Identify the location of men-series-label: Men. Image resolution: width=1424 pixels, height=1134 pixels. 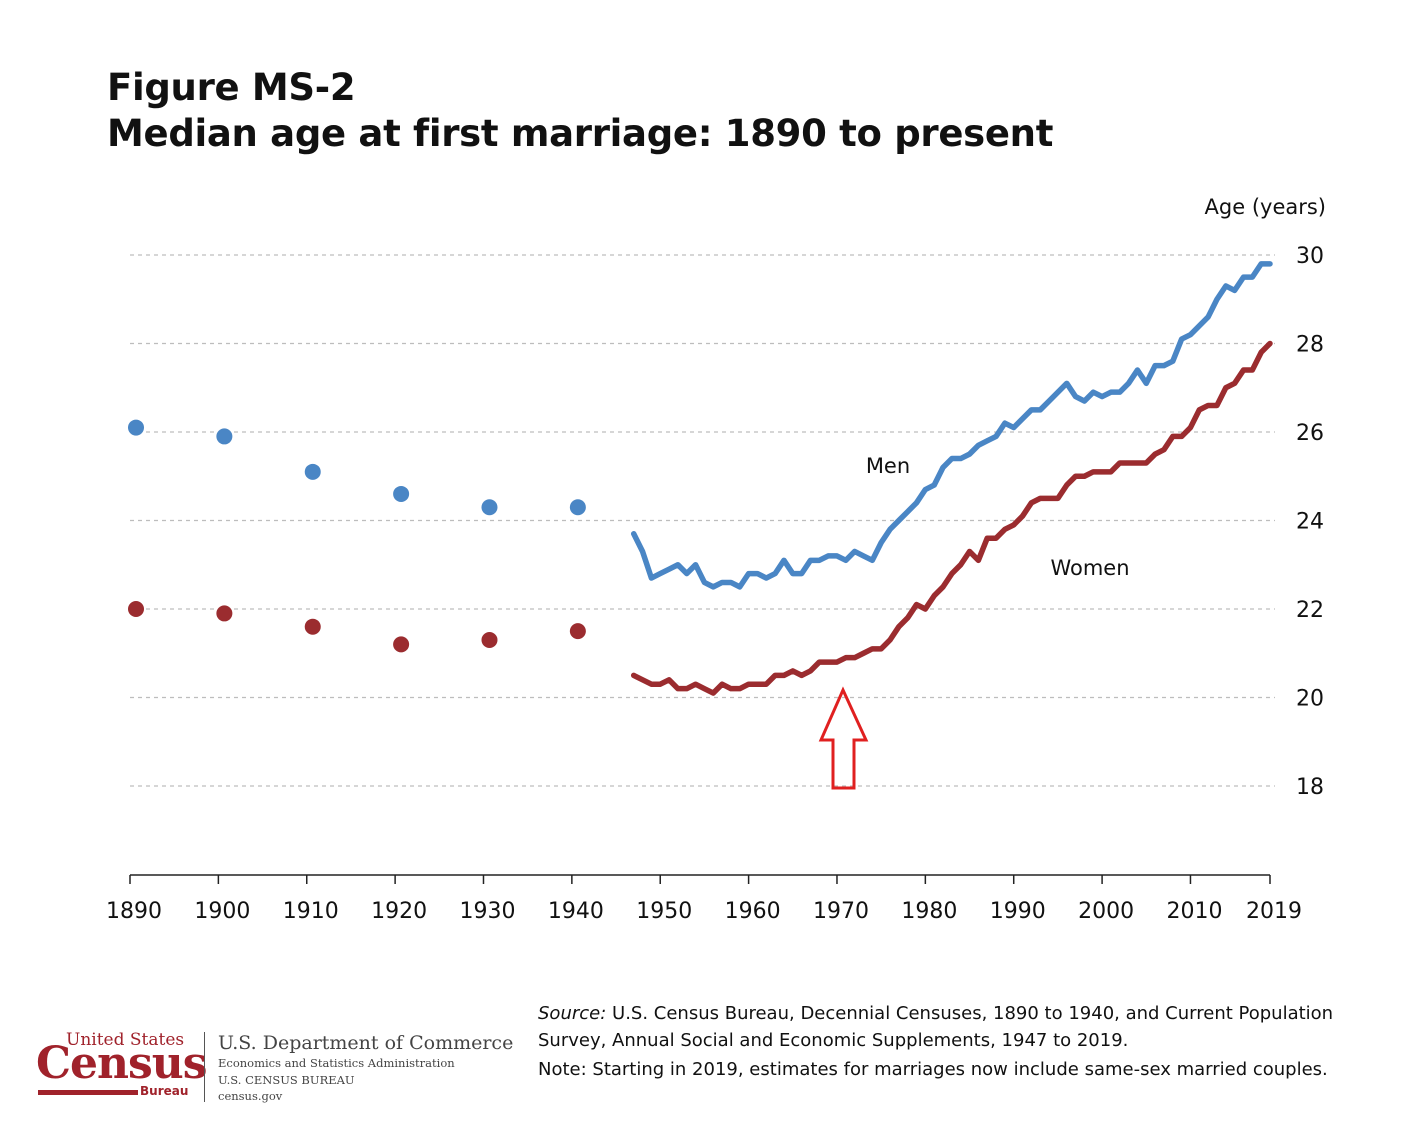
(888, 466).